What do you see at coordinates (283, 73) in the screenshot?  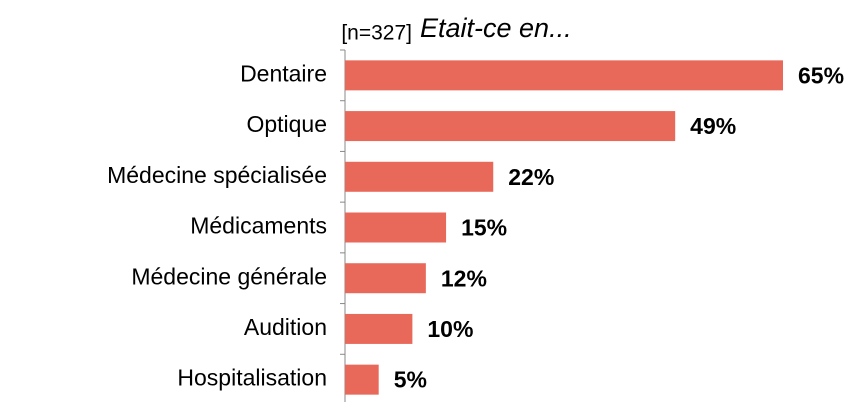 I see `category-label: Dentaire` at bounding box center [283, 73].